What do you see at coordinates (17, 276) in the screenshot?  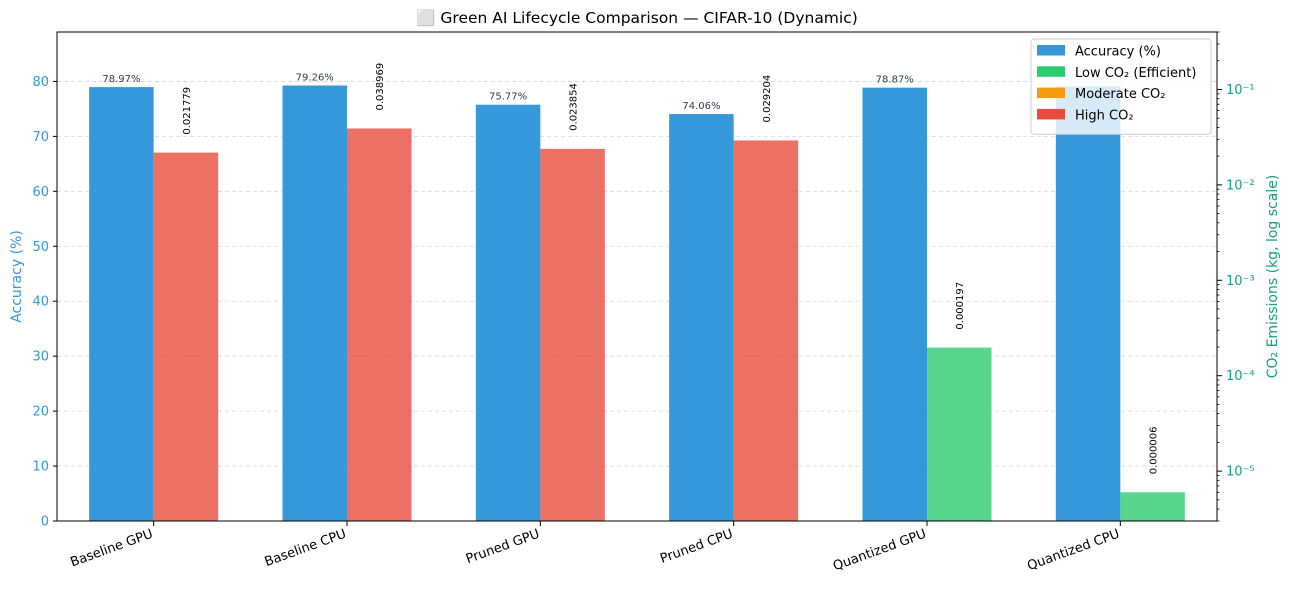 I see `y-axis-label: Accuracy (%)` at bounding box center [17, 276].